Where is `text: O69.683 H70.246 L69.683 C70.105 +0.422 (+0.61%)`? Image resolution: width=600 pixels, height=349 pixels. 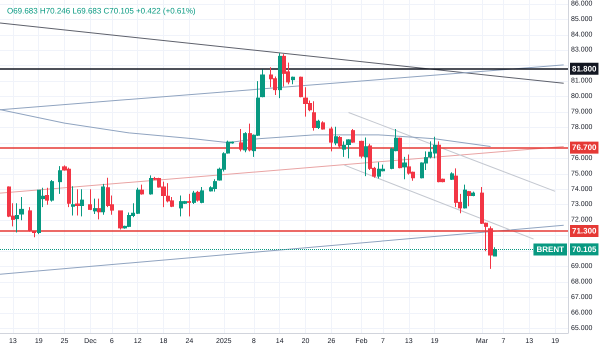
text: O69.683 H70.246 L69.683 C70.105 +0.422 (+0.61%) is located at coordinates (101, 11).